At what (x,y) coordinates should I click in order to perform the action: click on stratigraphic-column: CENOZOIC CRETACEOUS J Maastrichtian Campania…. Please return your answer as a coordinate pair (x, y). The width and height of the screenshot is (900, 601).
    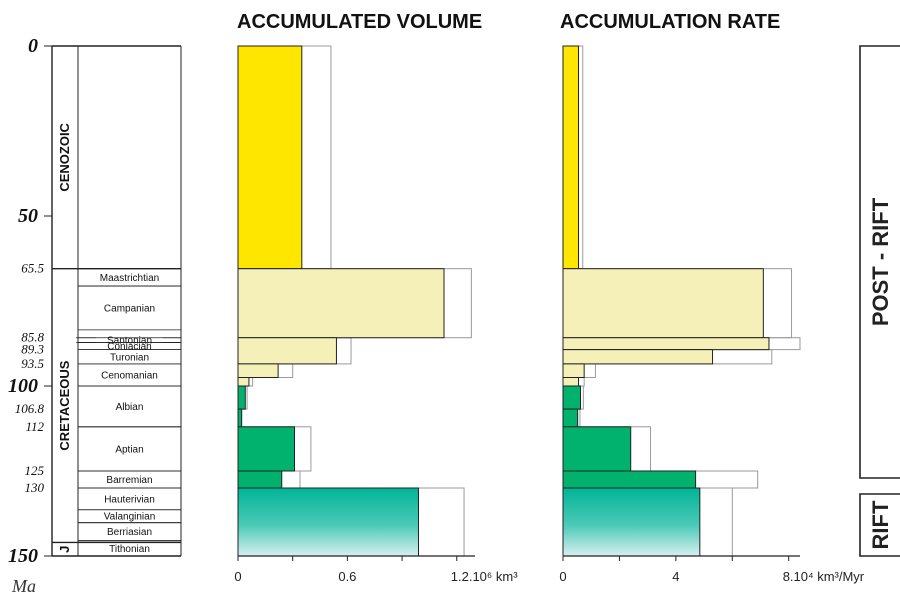
    Looking at the image, I should click on (116, 301).